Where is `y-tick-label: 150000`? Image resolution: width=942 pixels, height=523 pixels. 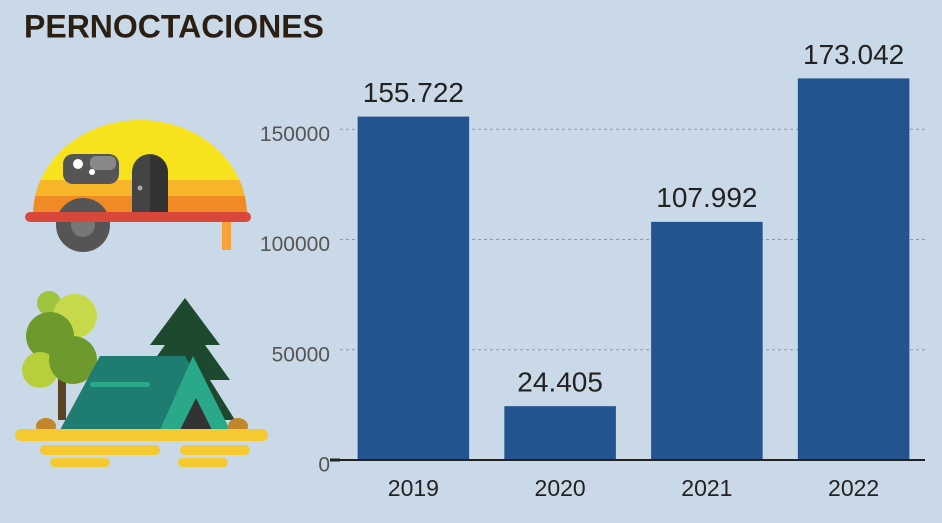 y-tick-label: 150000 is located at coordinates (295, 134).